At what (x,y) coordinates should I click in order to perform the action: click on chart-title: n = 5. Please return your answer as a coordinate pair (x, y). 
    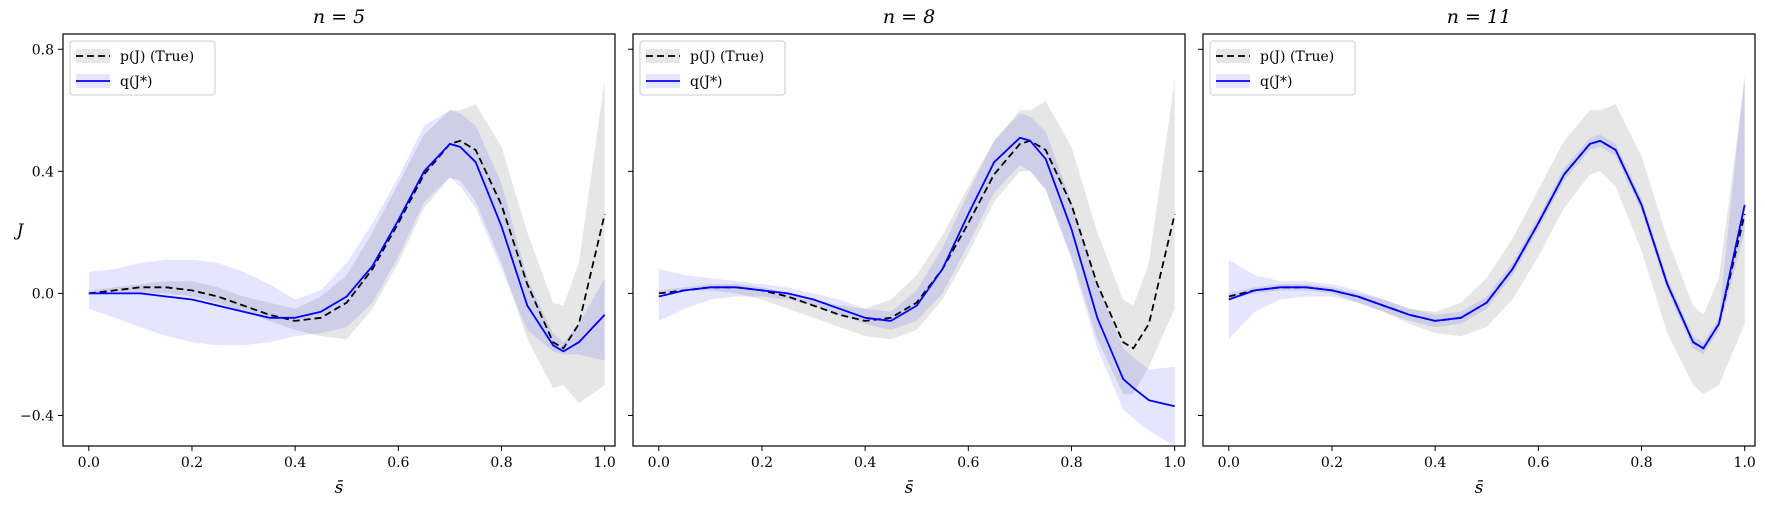
    Looking at the image, I should click on (339, 17).